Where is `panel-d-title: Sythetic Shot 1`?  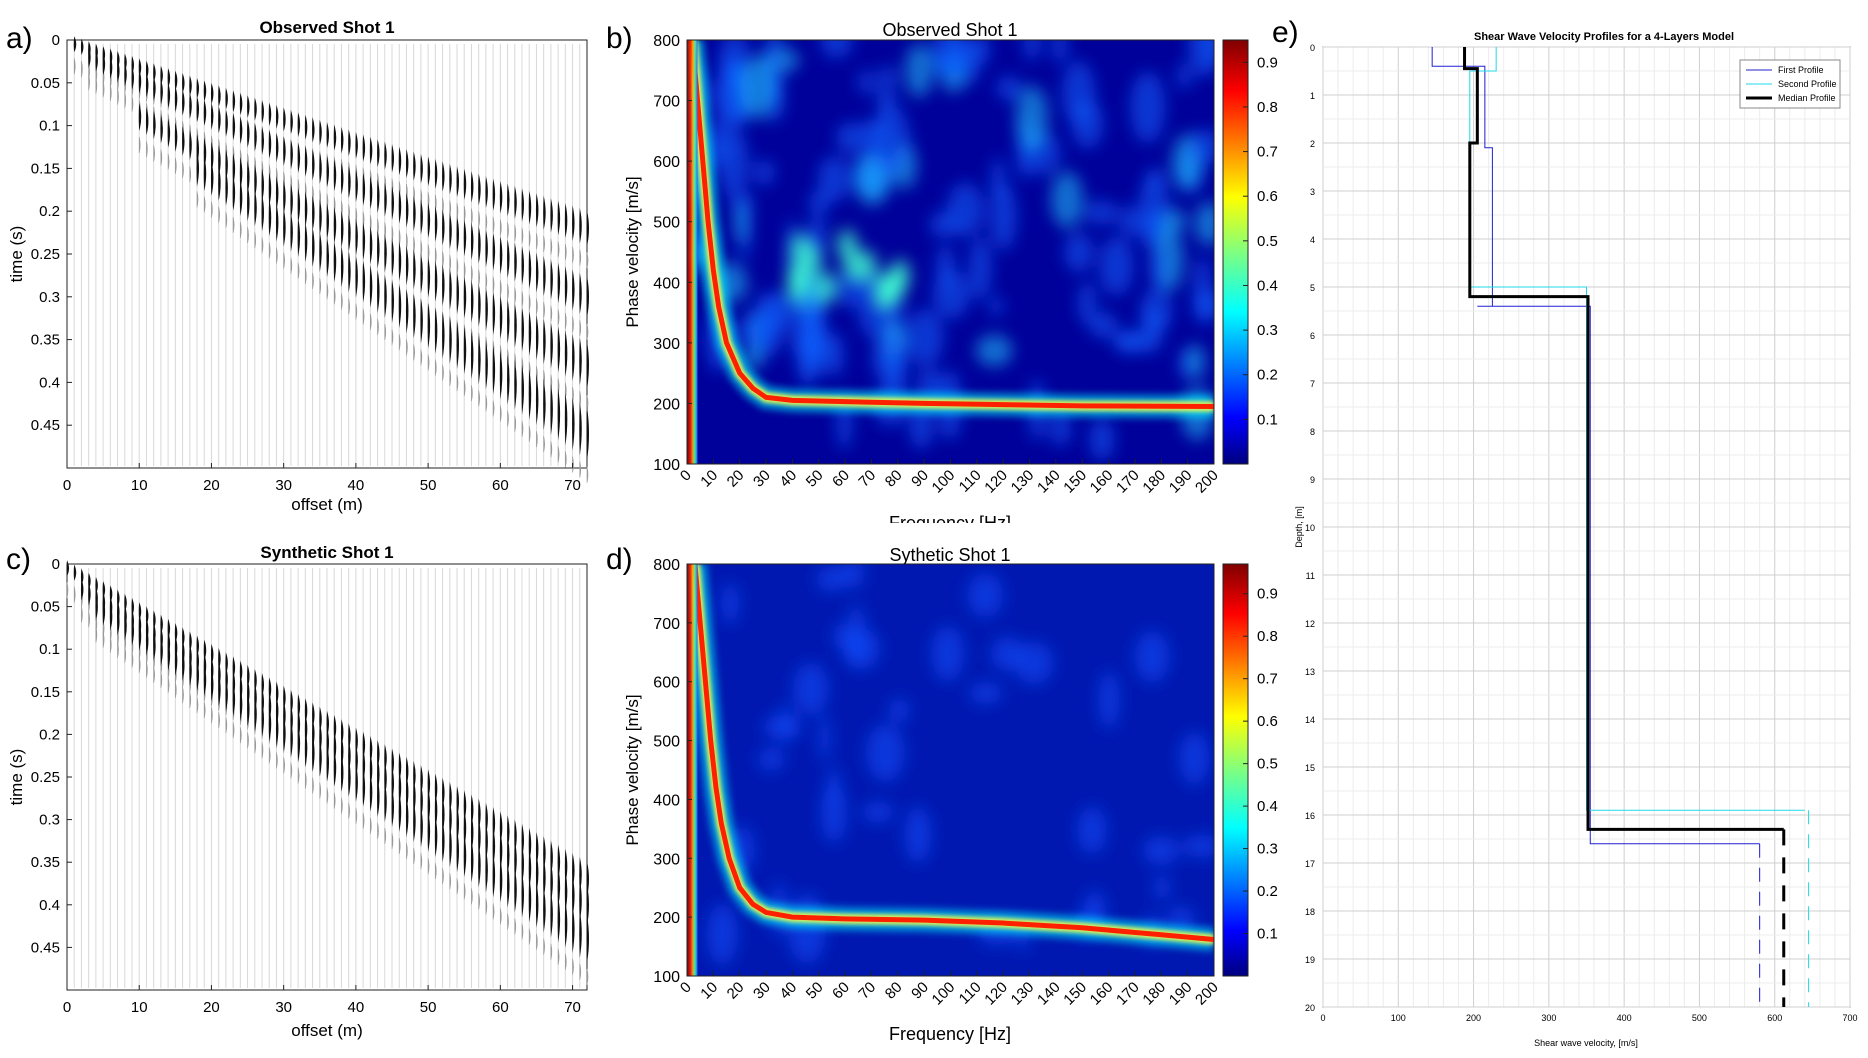
panel-d-title: Sythetic Shot 1 is located at coordinates (949, 555).